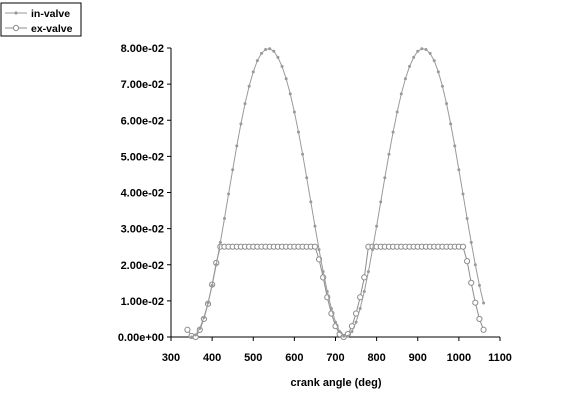  I want to click on y-tick-label: 2.00e-02, so click(142, 266).